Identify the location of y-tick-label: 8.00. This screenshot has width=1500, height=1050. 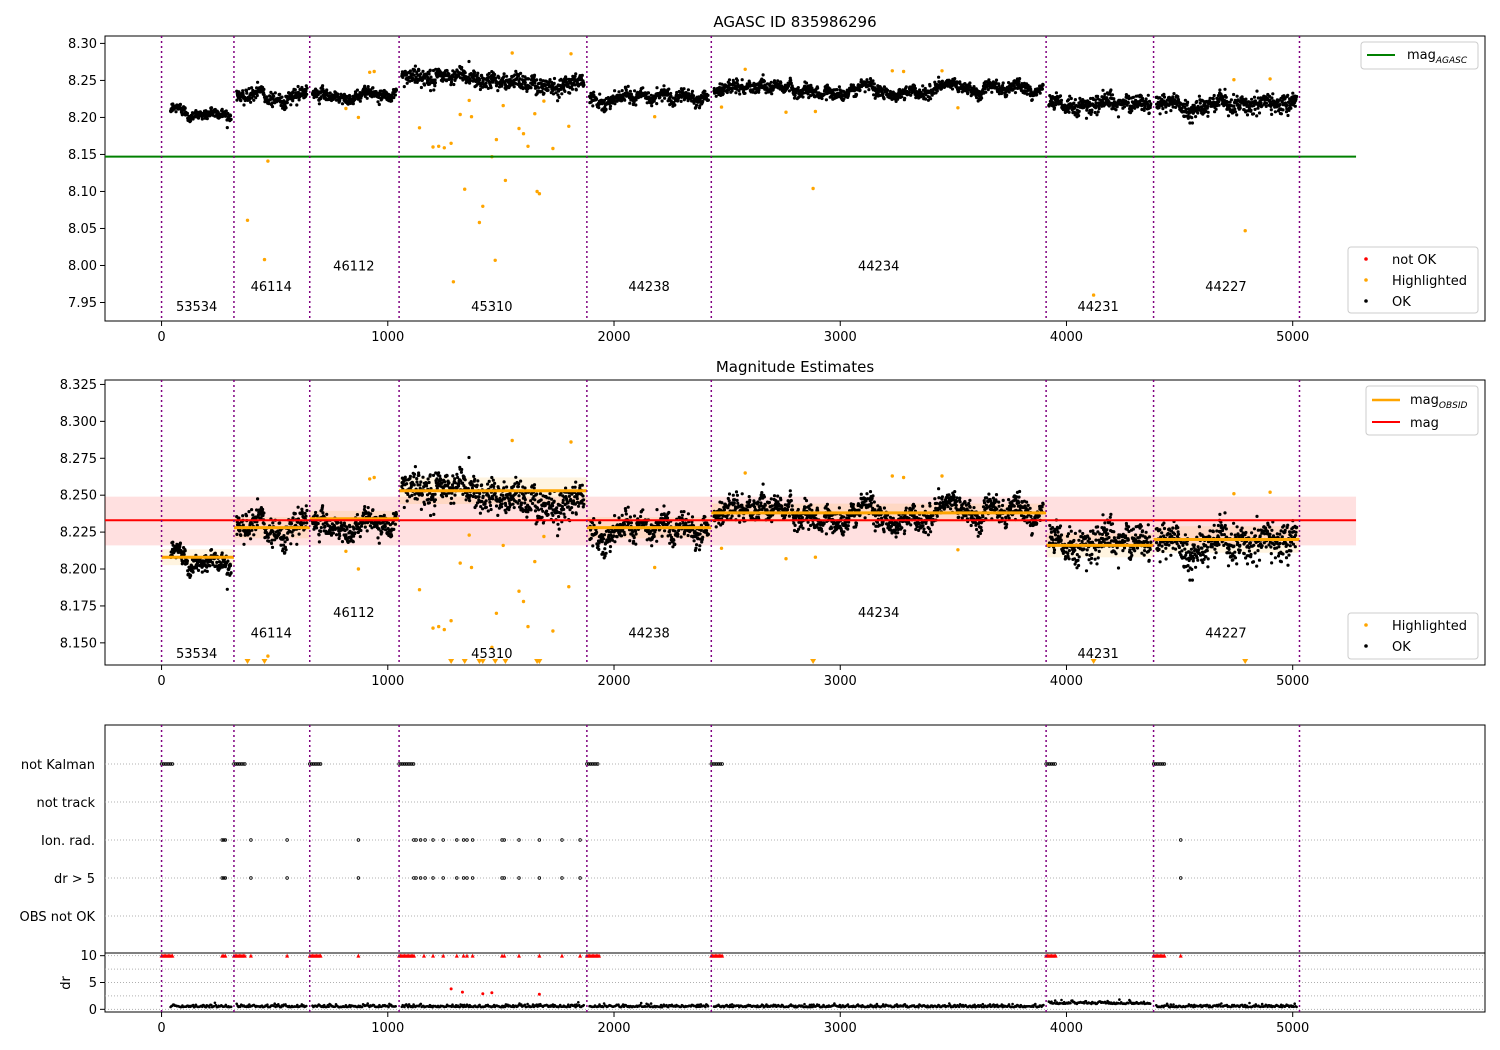
(82, 266).